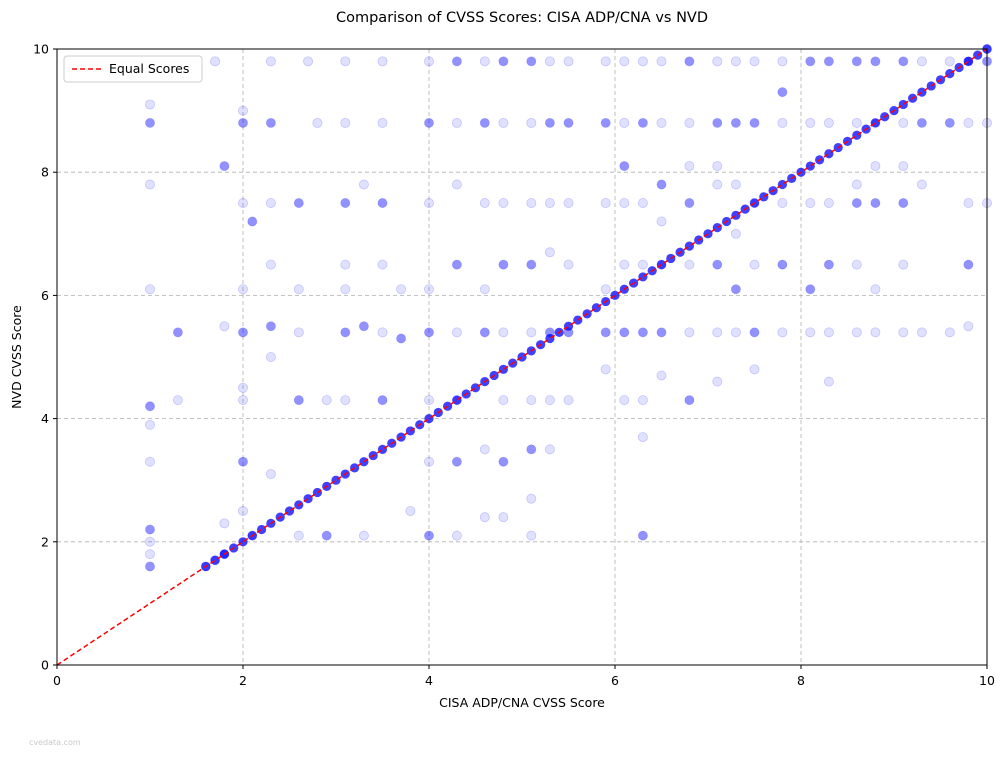  What do you see at coordinates (45, 665) in the screenshot?
I see `y-tick-label: 0` at bounding box center [45, 665].